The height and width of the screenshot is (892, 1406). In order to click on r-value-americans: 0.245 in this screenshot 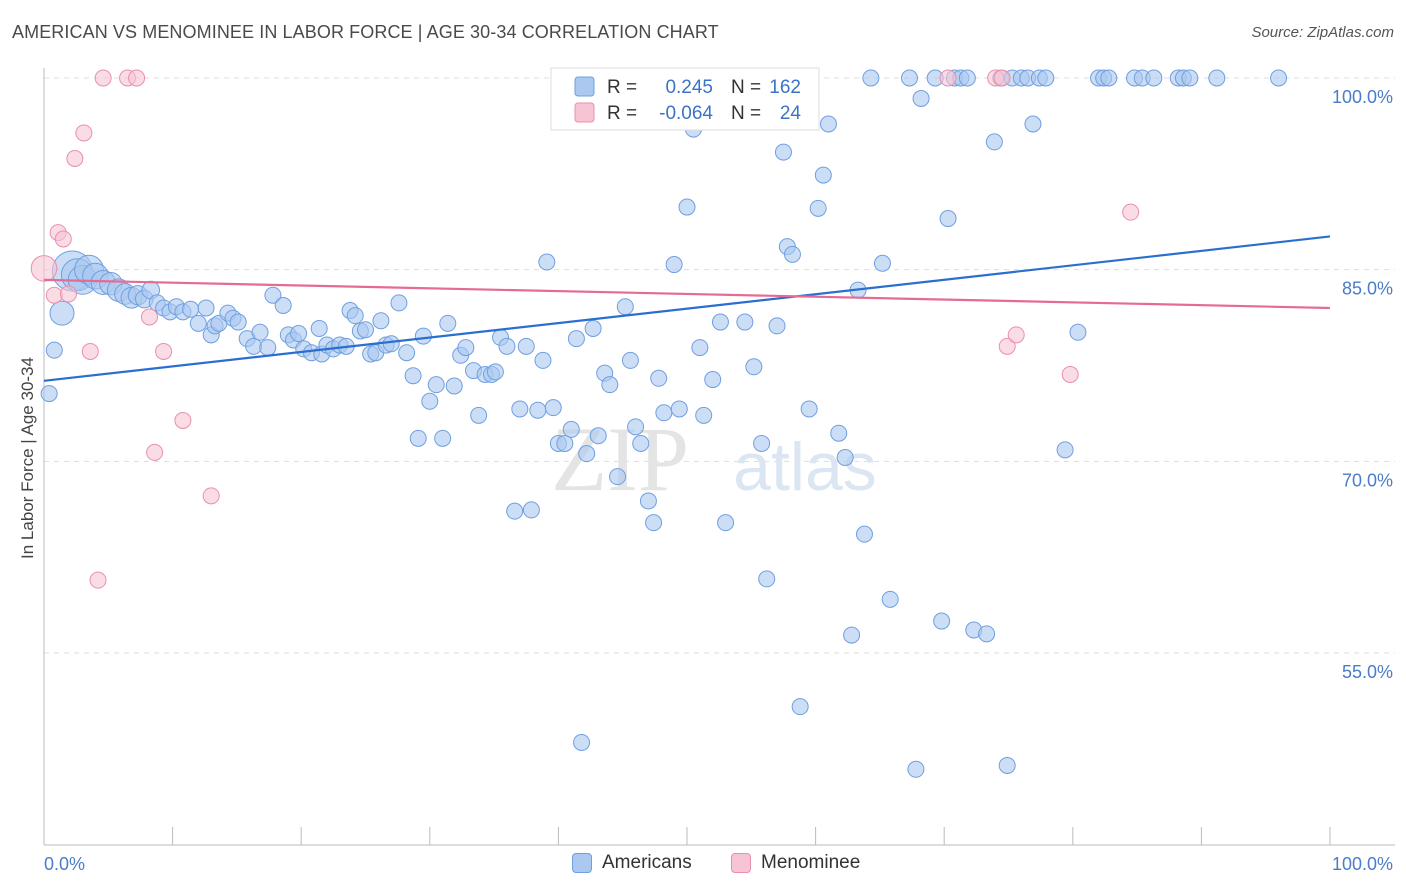, I will do `click(689, 87)`.